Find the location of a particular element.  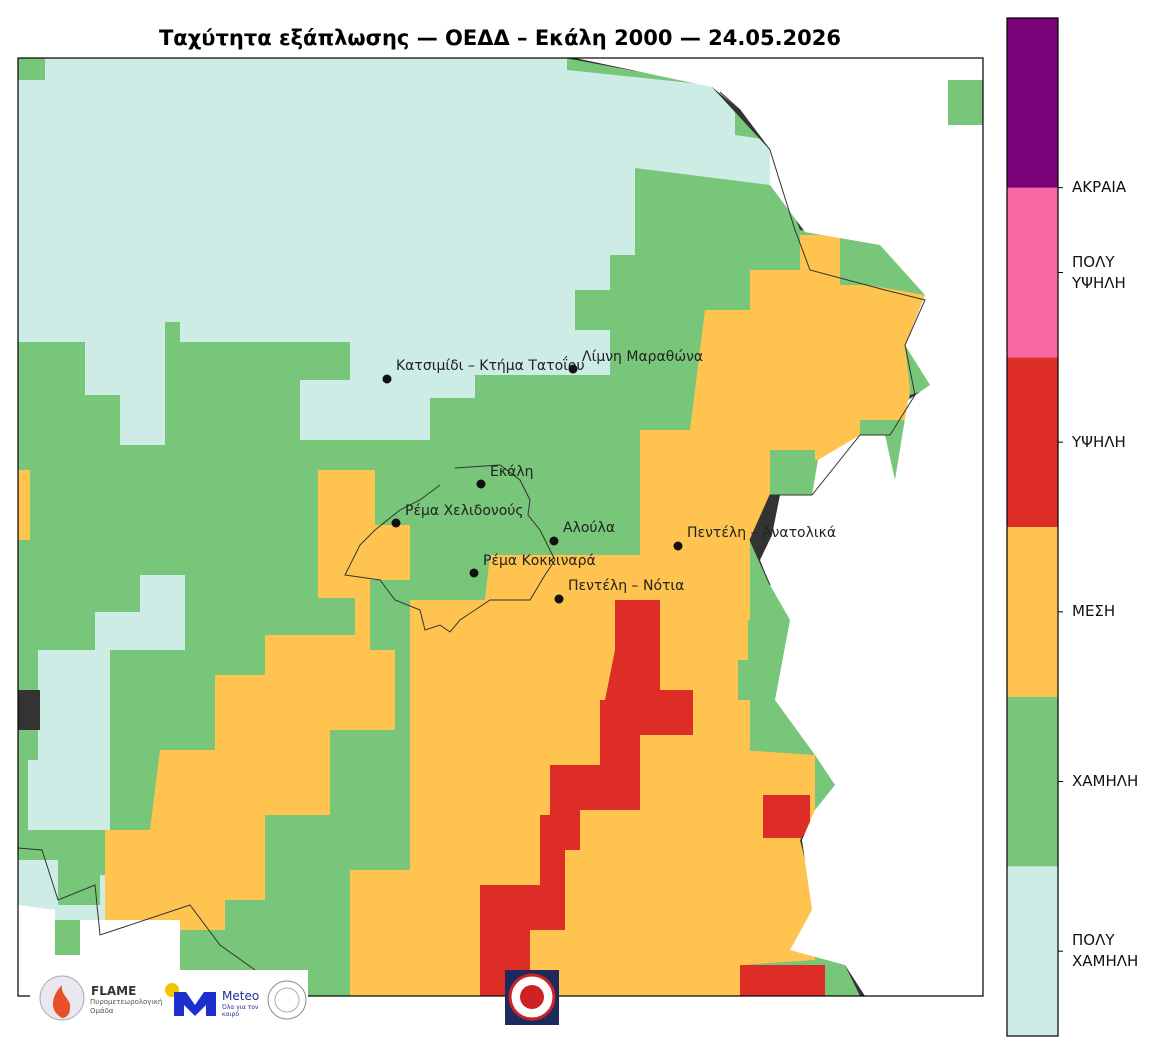

place-label: Εκάλη is located at coordinates (511, 472).